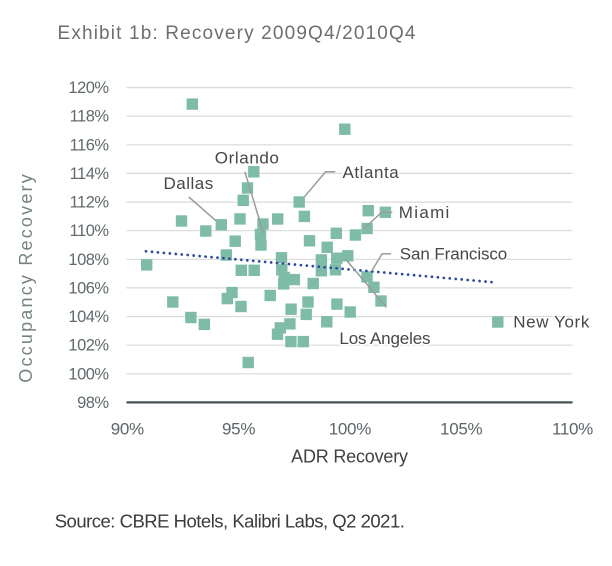  I want to click on svg-text: 102%, so click(88, 346).